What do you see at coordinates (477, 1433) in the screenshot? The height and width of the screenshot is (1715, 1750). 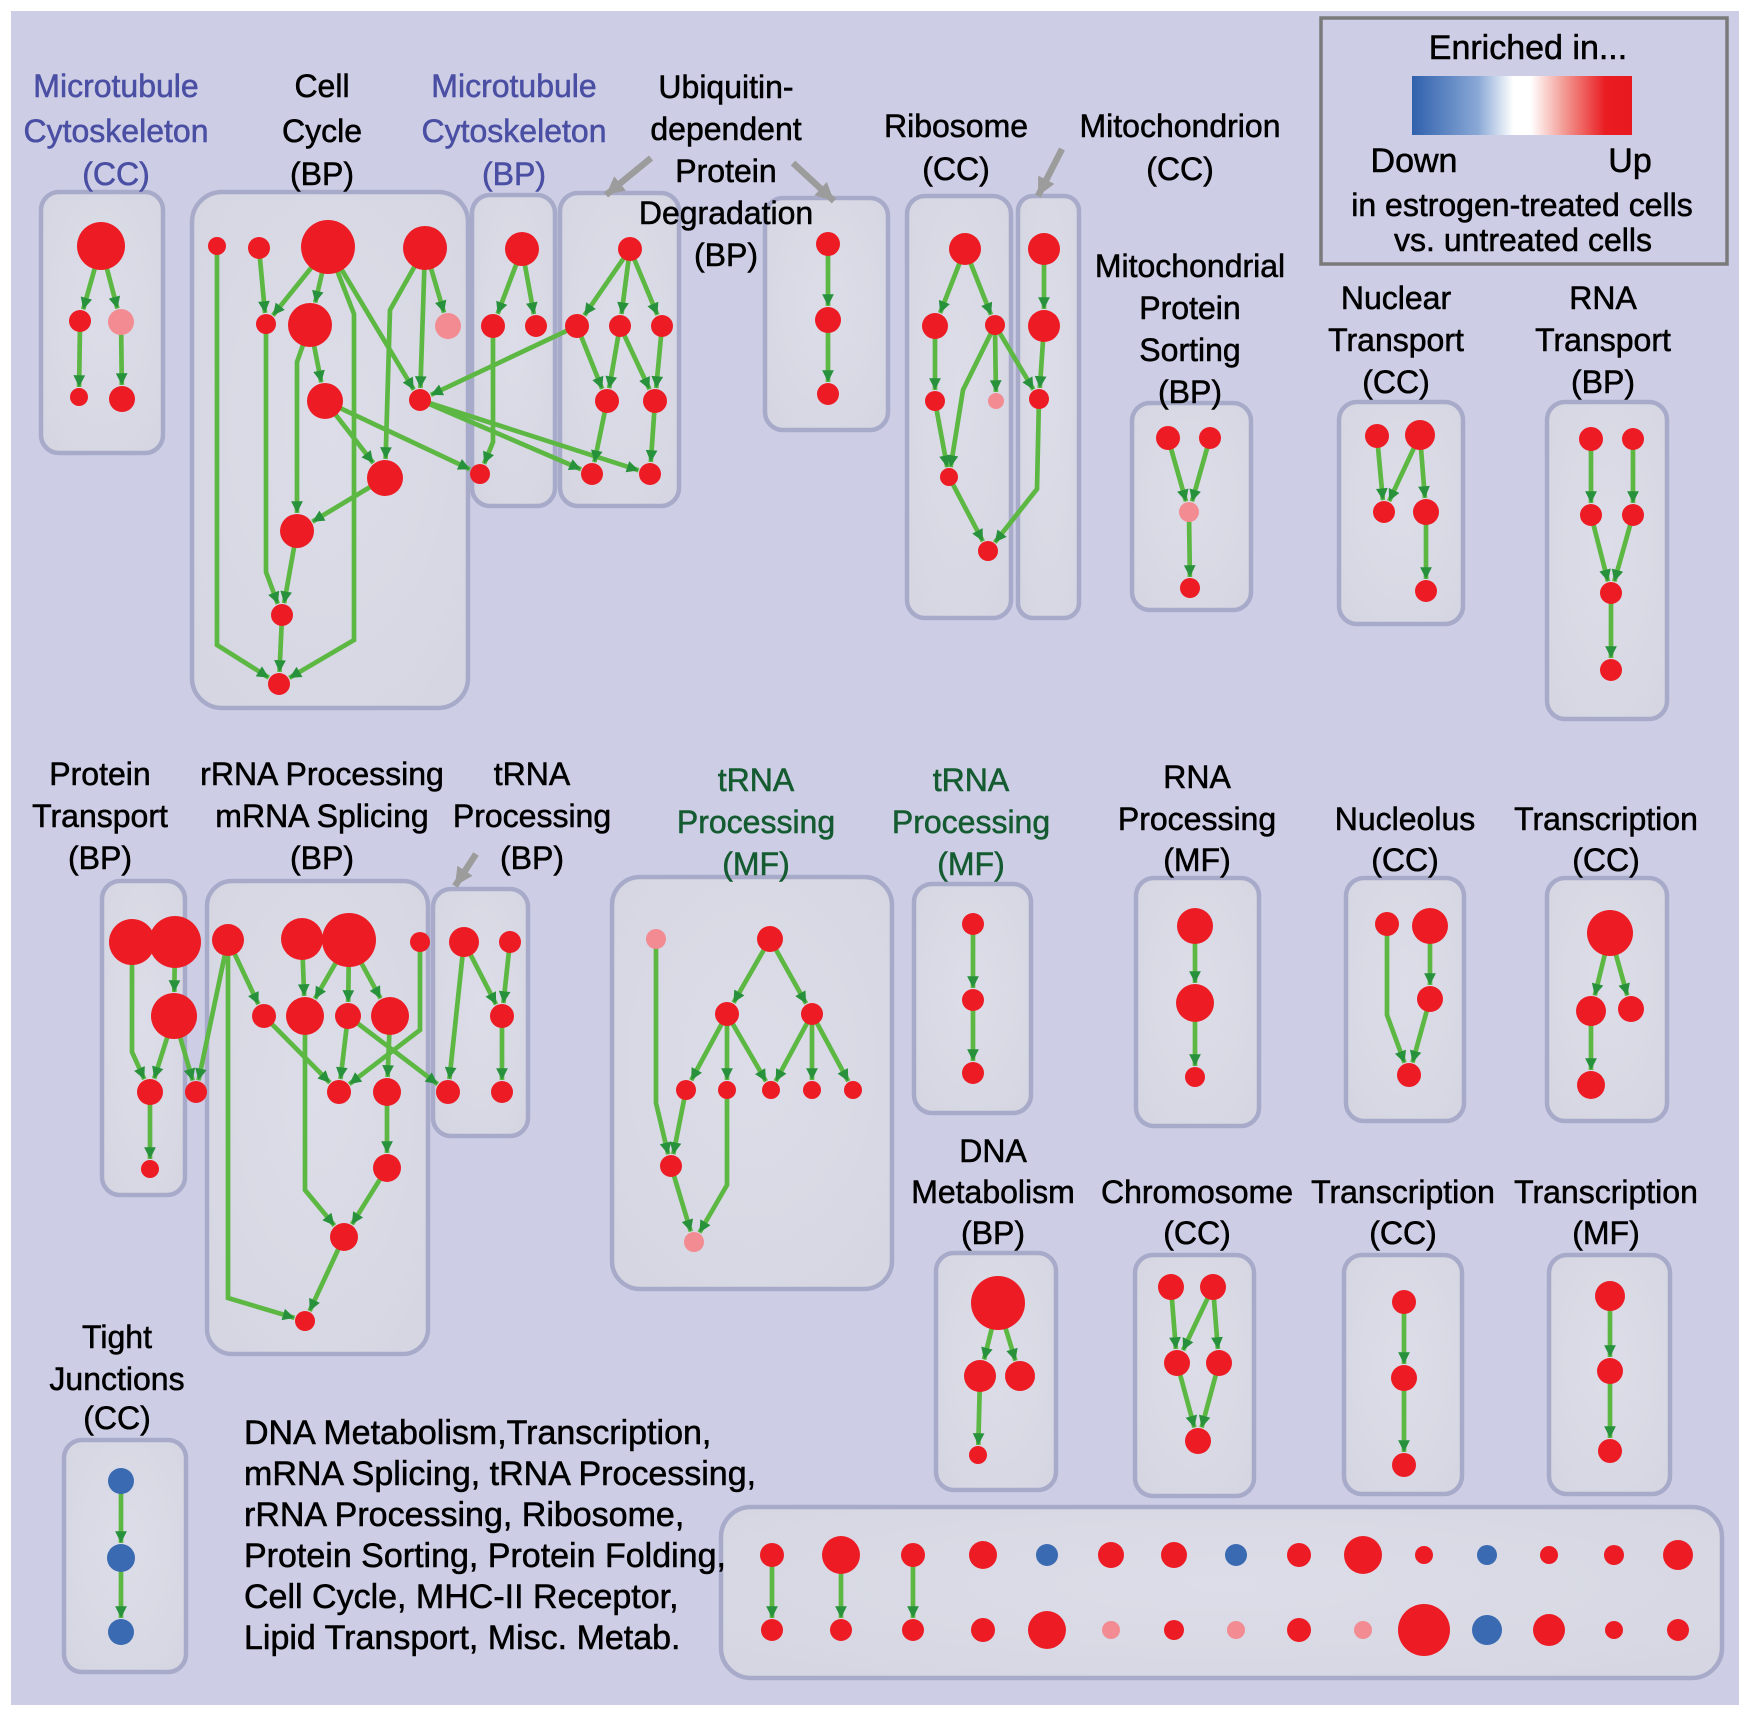 I see `svg-text: DNA Metabolism,Transcription,` at bounding box center [477, 1433].